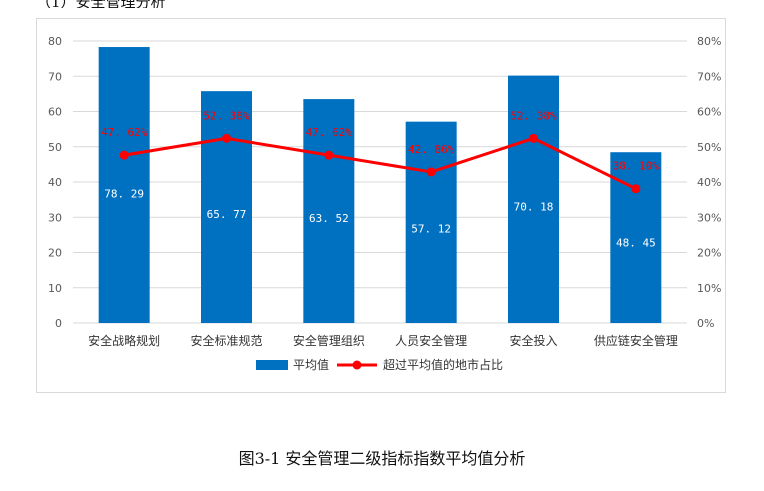 The image size is (764, 491). What do you see at coordinates (55, 112) in the screenshot?
I see `y-left-tick-label: 60` at bounding box center [55, 112].